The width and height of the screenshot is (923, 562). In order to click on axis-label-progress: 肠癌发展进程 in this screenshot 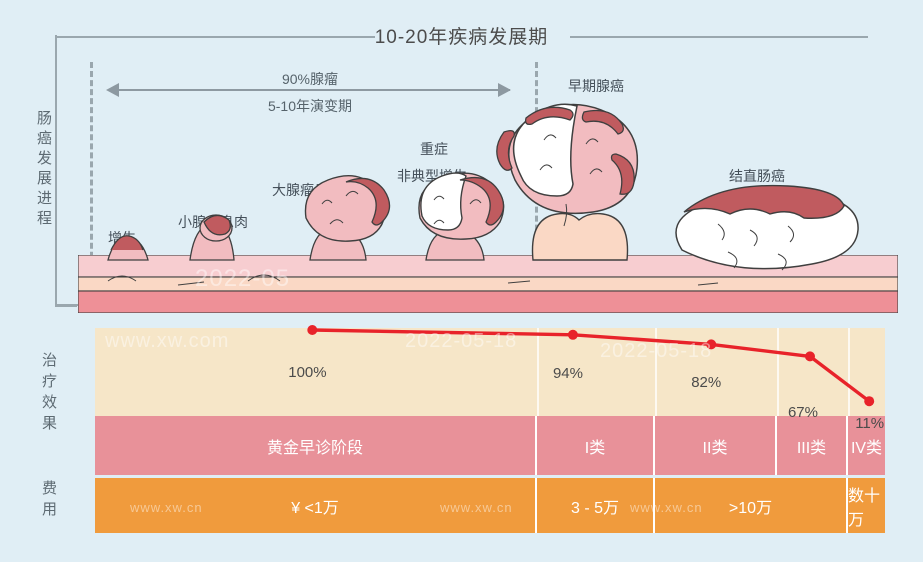, I will do `click(43, 170)`.